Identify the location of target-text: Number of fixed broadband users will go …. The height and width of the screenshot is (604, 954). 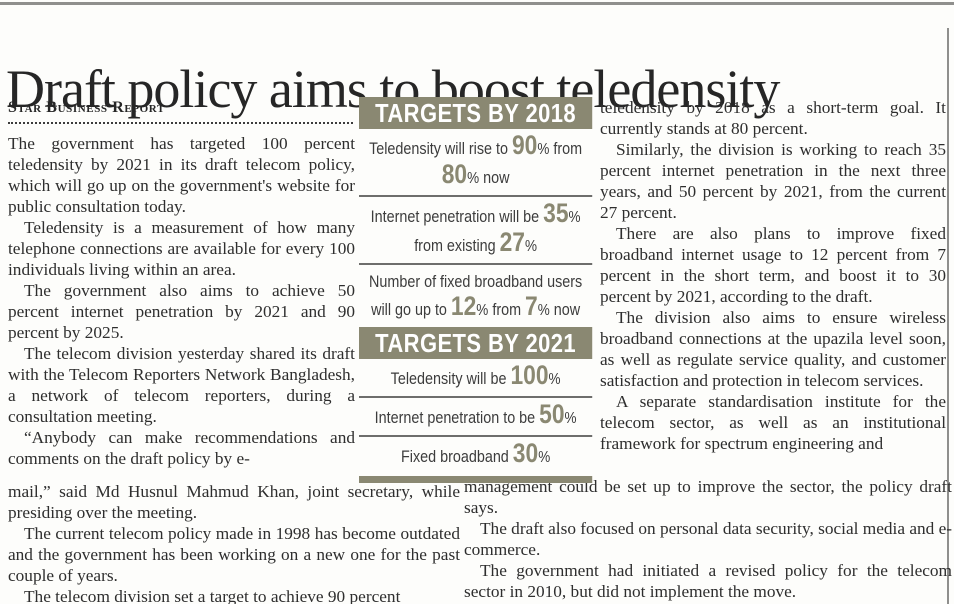
(476, 295).